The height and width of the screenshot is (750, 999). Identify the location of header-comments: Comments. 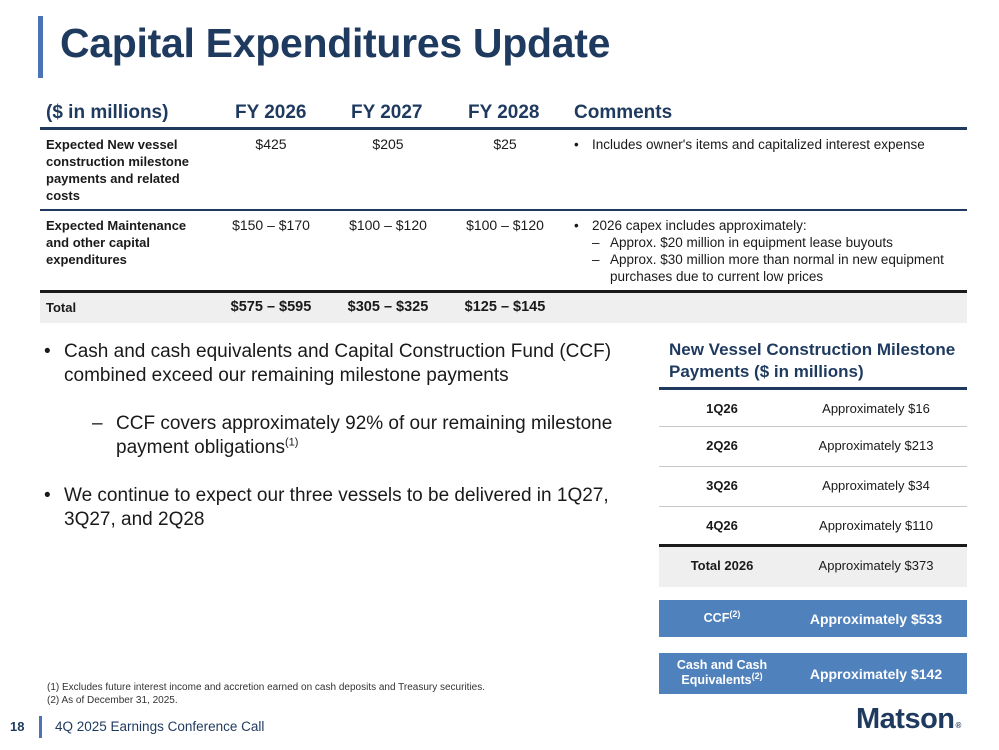
(623, 112).